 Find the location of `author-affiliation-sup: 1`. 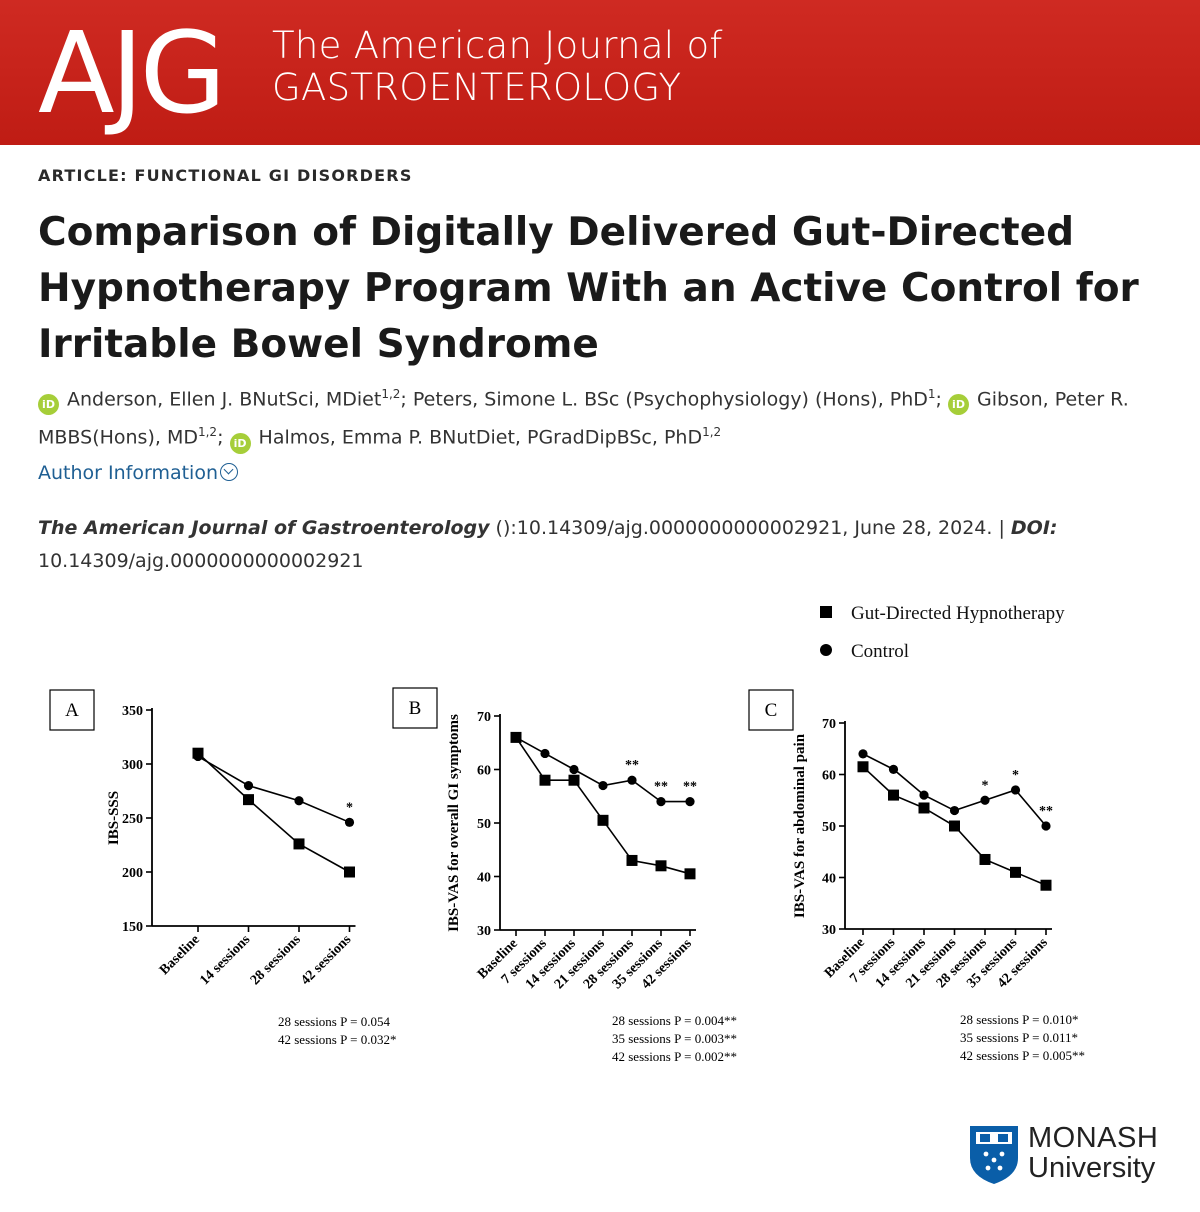

author-affiliation-sup: 1 is located at coordinates (931, 394).